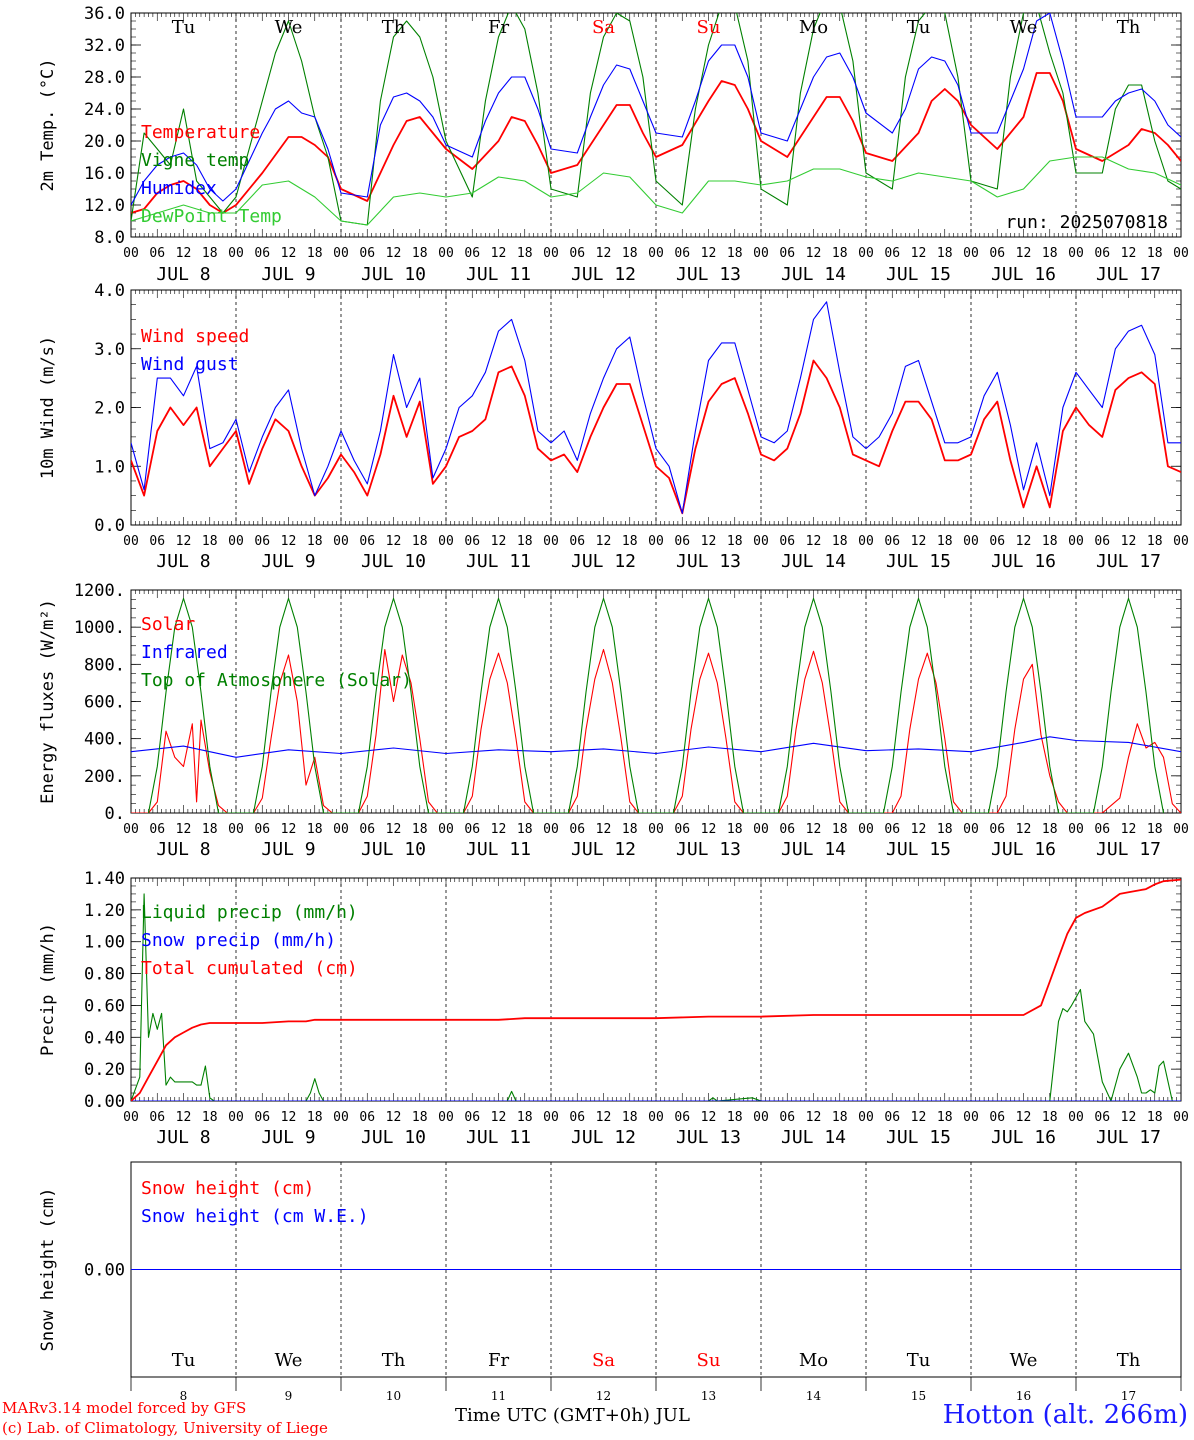 Image resolution: width=1194 pixels, height=1440 pixels. What do you see at coordinates (289, 1396) in the screenshot?
I see `day-number-label: 9` at bounding box center [289, 1396].